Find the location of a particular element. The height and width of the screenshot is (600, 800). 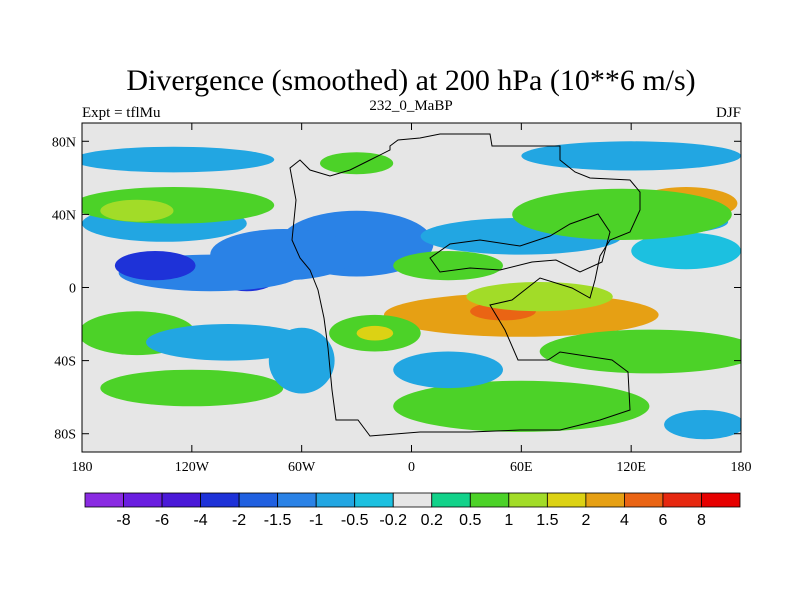

y-tick-label: 80N is located at coordinates (64, 142).